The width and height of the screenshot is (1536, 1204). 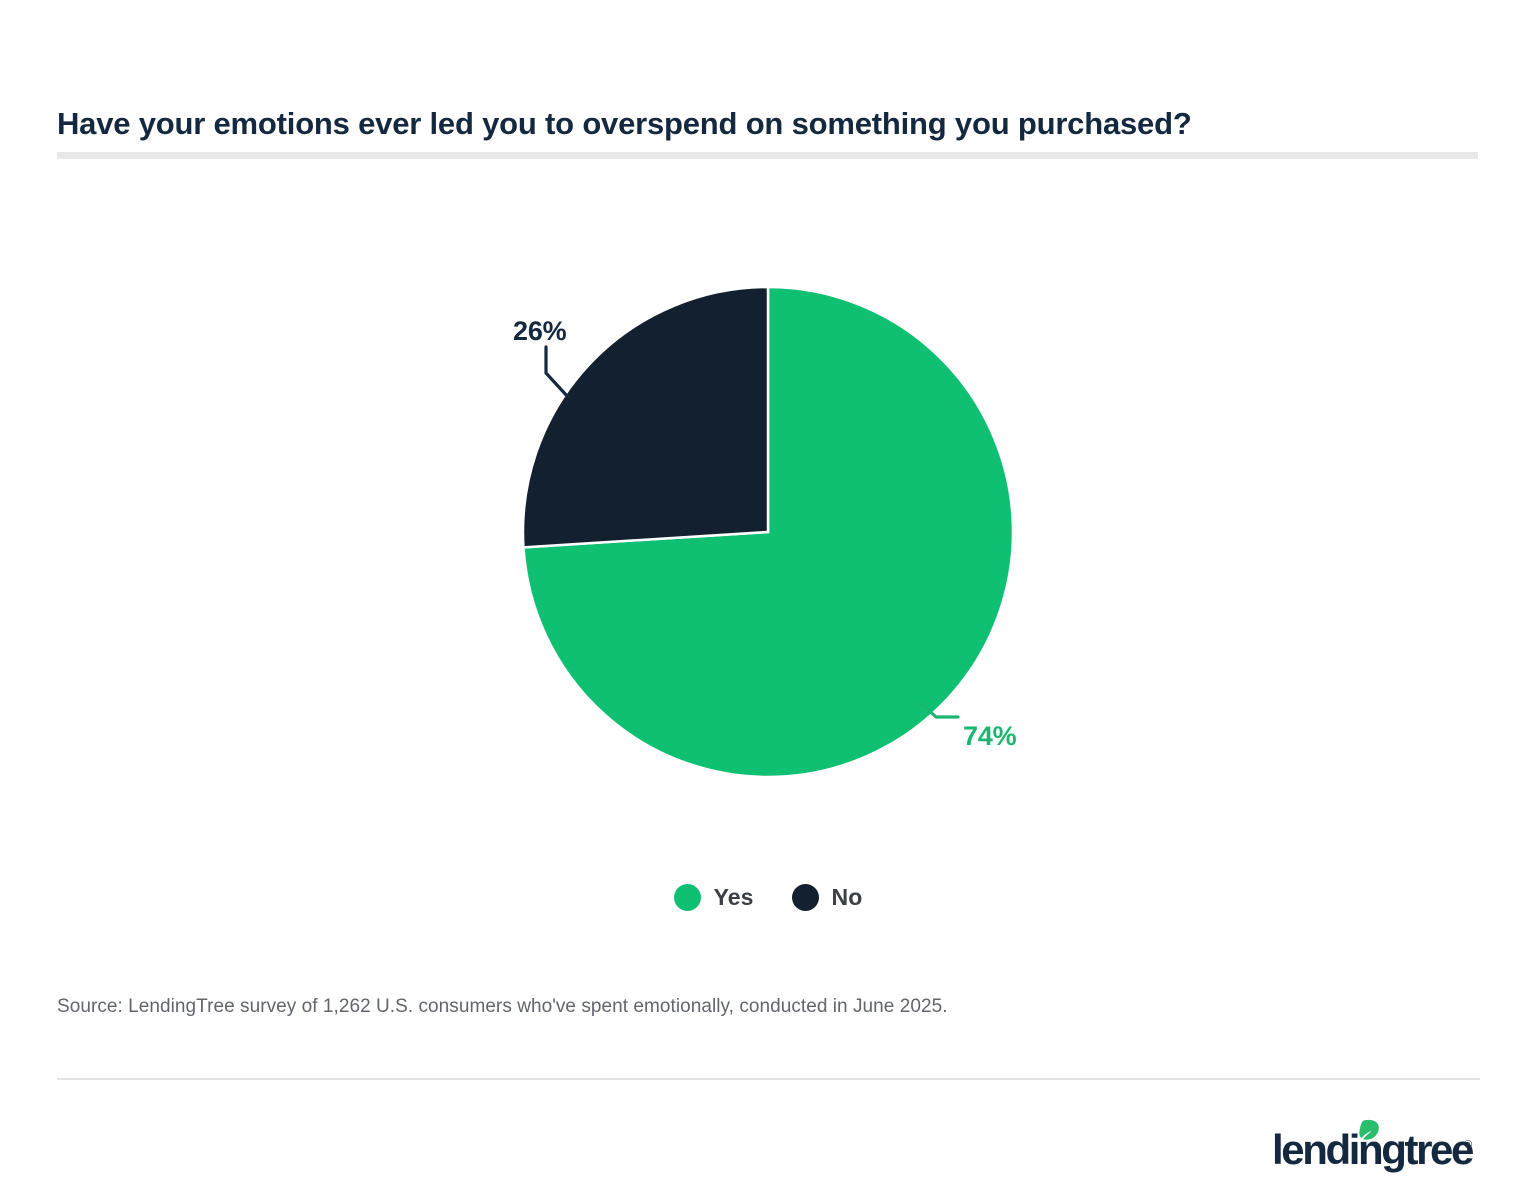 I want to click on leader-line-no-icon, so click(x=557, y=372).